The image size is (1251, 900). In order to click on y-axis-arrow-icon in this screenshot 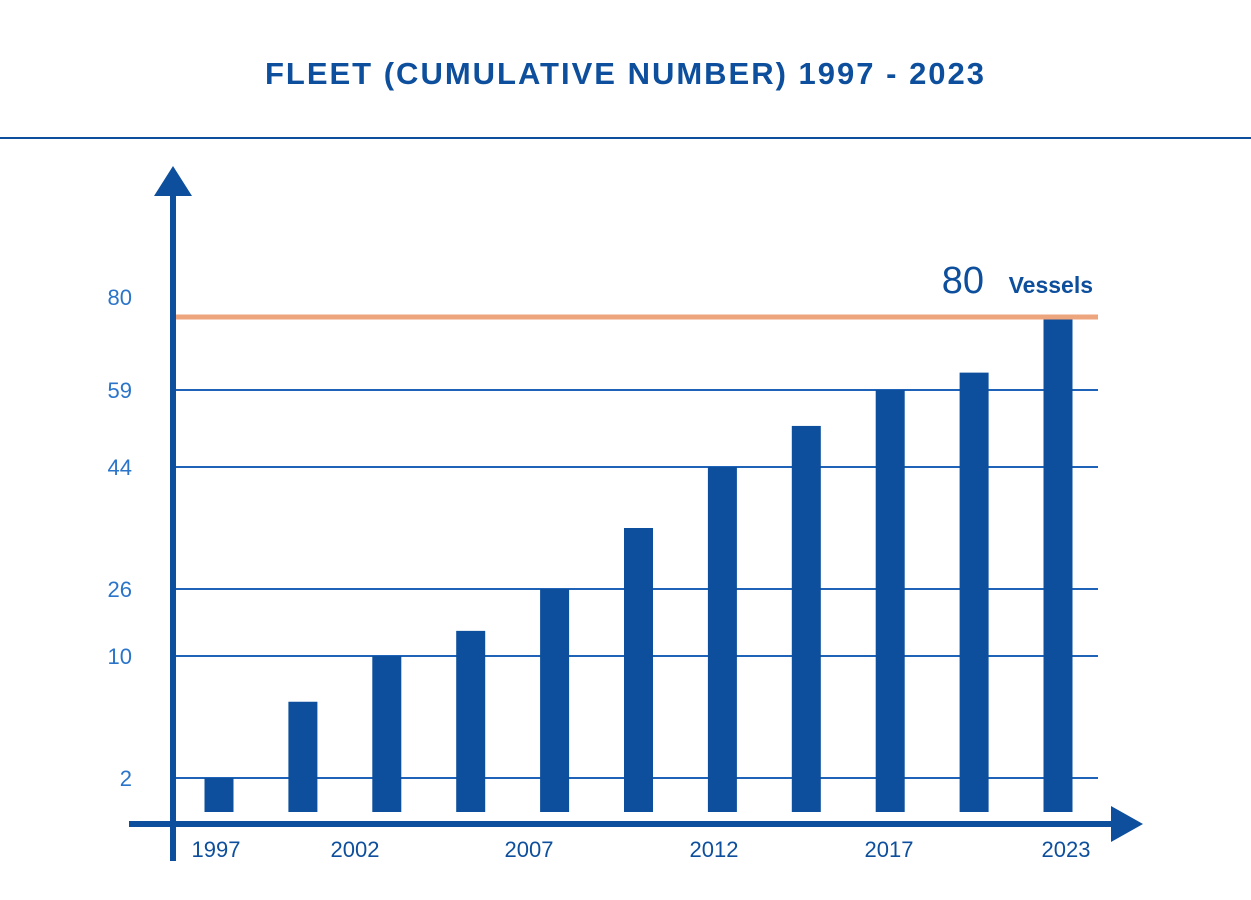, I will do `click(173, 181)`.